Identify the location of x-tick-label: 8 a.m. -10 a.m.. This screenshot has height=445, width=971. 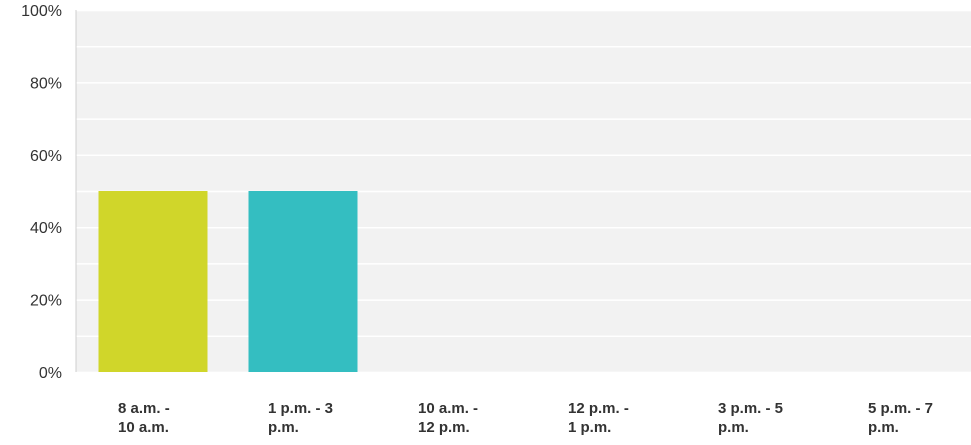
(144, 418).